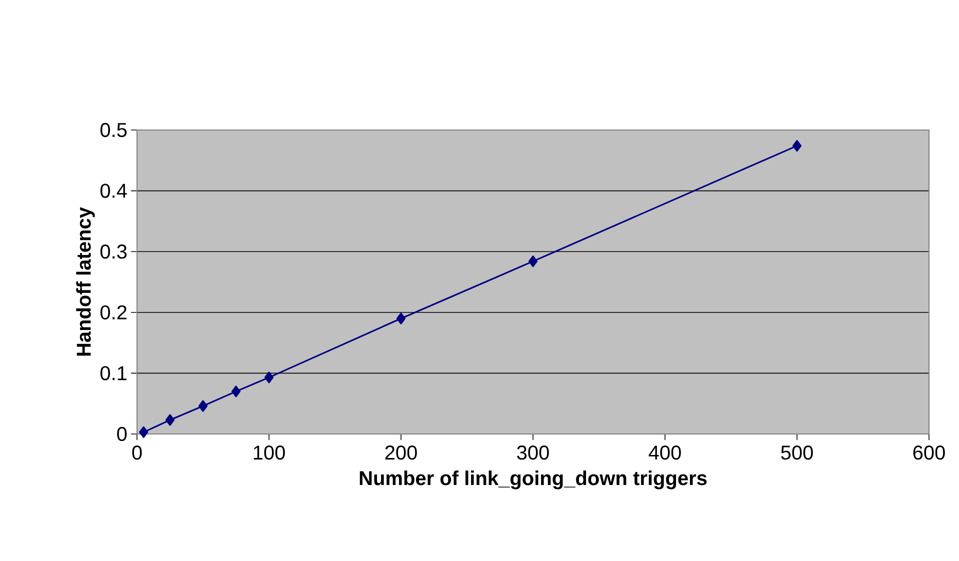 This screenshot has height=561, width=959. I want to click on x-tick-label: 400, so click(664, 453).